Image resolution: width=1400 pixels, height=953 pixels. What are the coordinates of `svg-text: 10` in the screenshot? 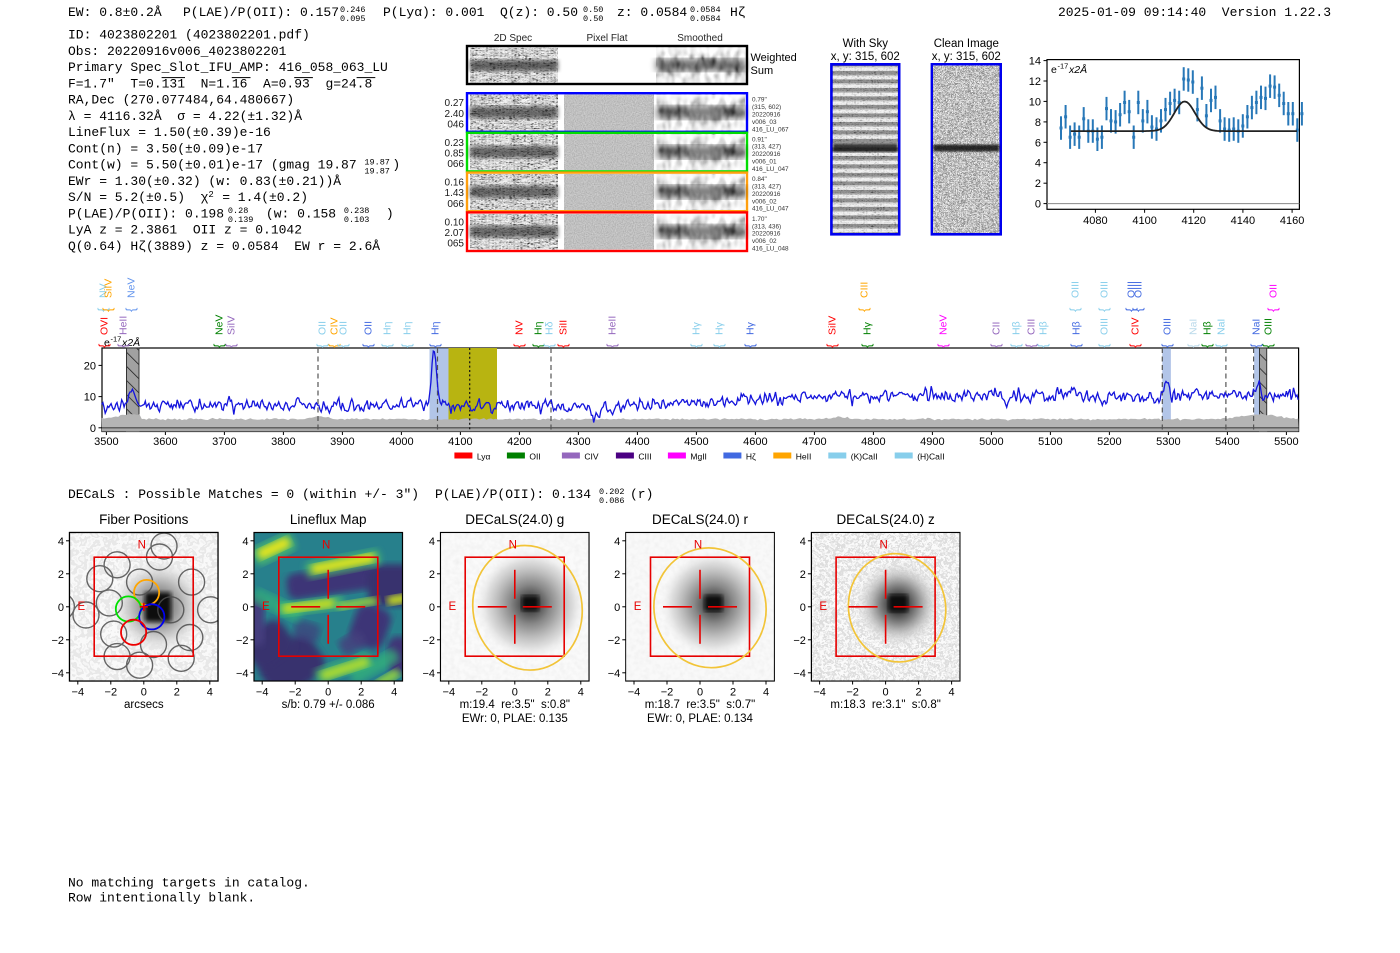 It's located at (90, 398).